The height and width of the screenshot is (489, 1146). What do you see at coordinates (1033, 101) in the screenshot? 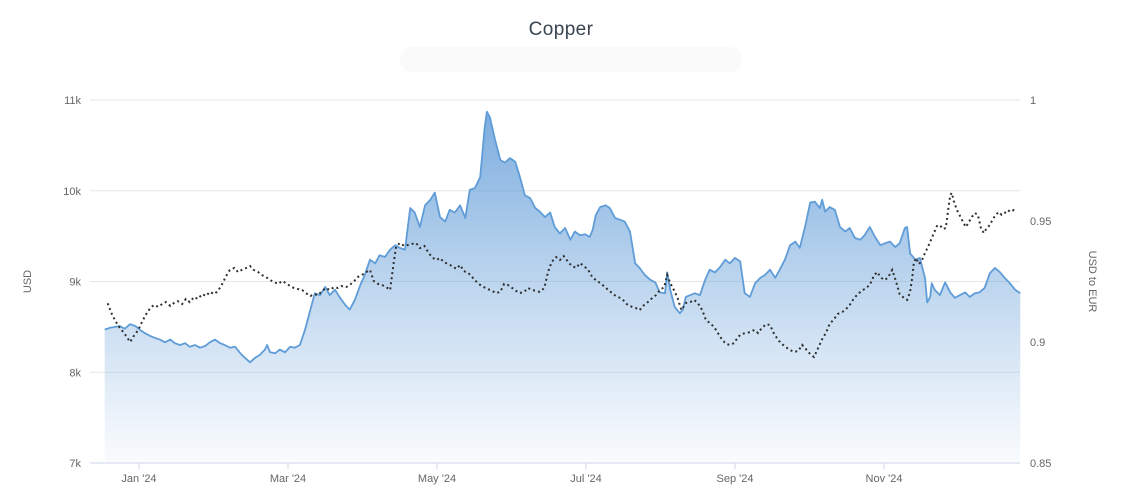
I see `y-axis-label-right: 1` at bounding box center [1033, 101].